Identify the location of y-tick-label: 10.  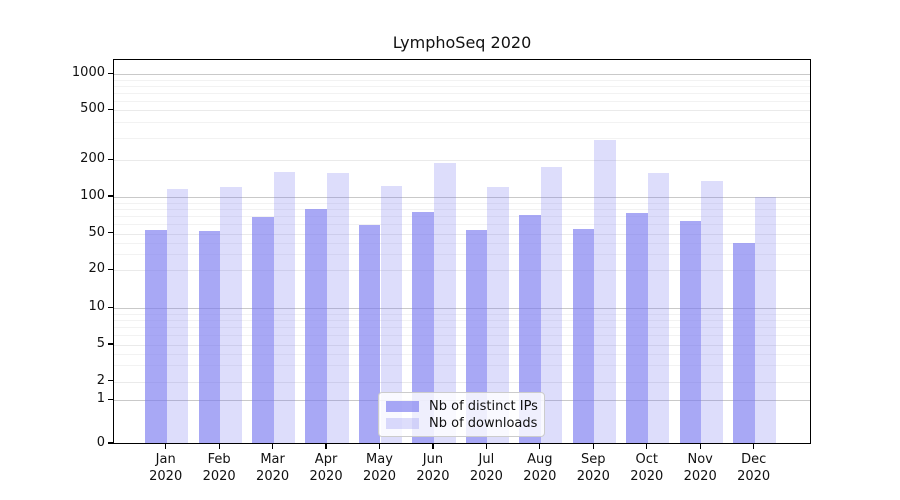
(96, 307).